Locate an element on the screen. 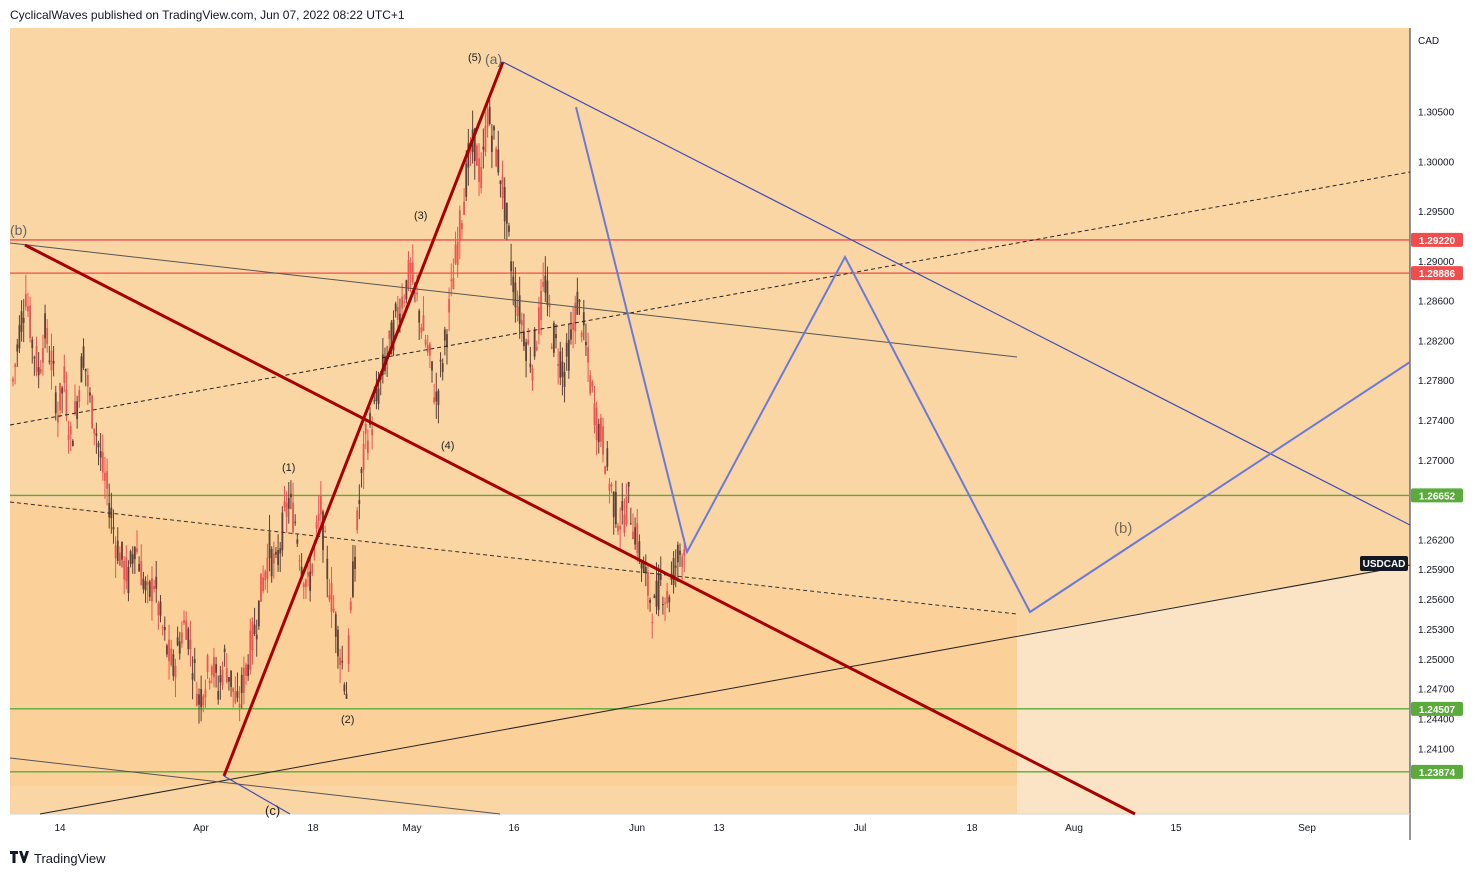 The height and width of the screenshot is (877, 1478). wave-label-2: (2) is located at coordinates (347, 720).